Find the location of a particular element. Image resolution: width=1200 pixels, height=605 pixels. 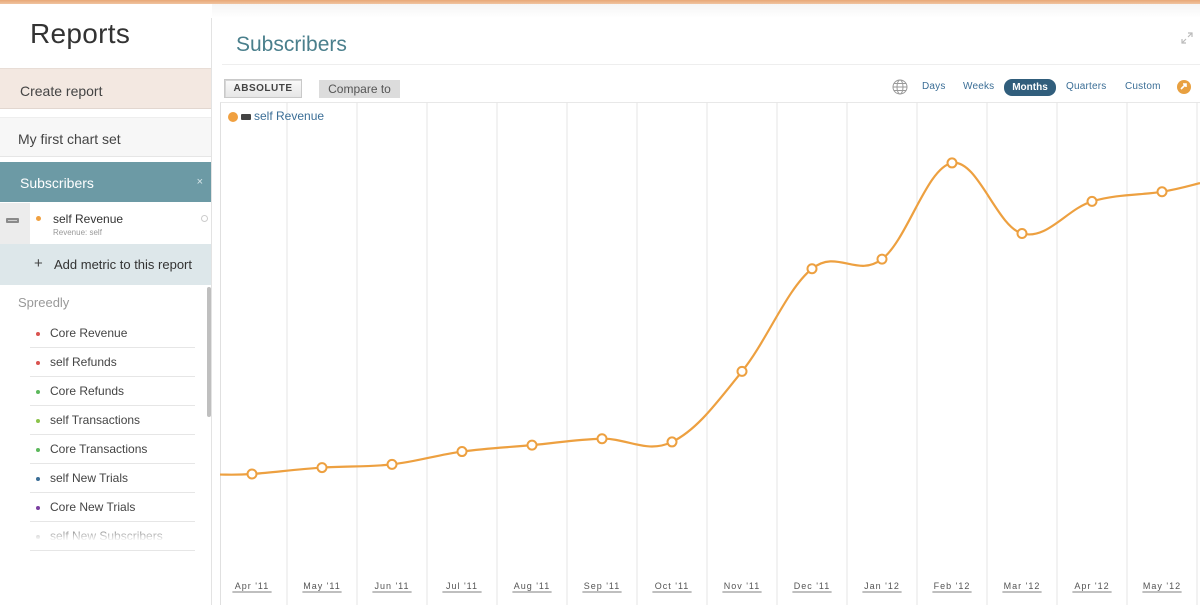

x-tick-label: Jan '12 is located at coordinates (882, 586).